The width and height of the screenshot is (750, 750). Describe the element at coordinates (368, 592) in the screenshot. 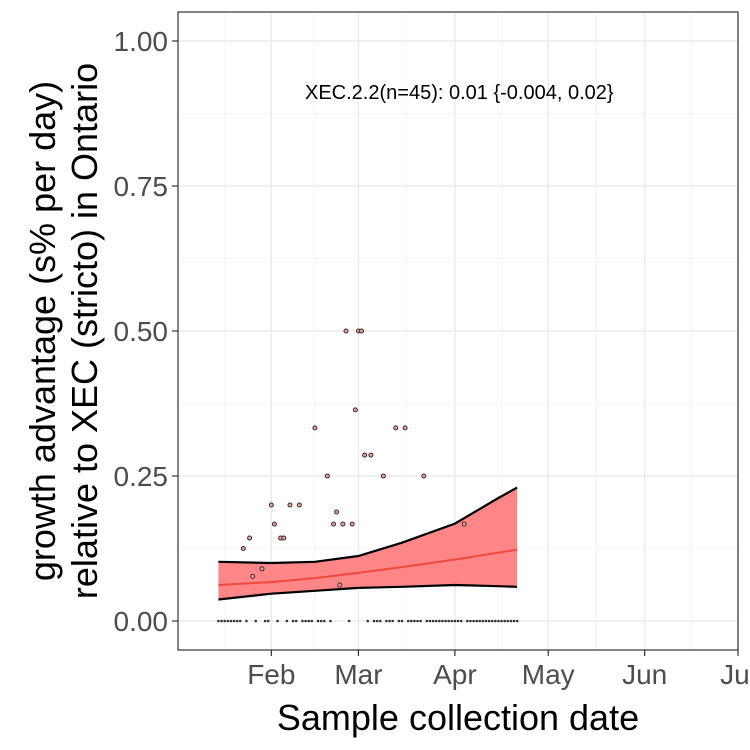

I see `ribbon-lower-edge` at that location.